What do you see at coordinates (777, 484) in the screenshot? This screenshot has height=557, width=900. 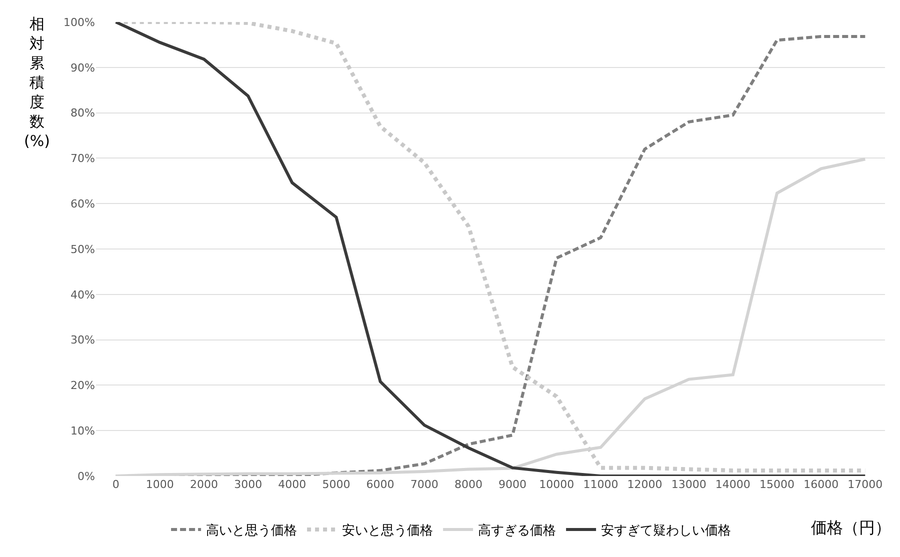 I see `x-tick-label: 15000` at bounding box center [777, 484].